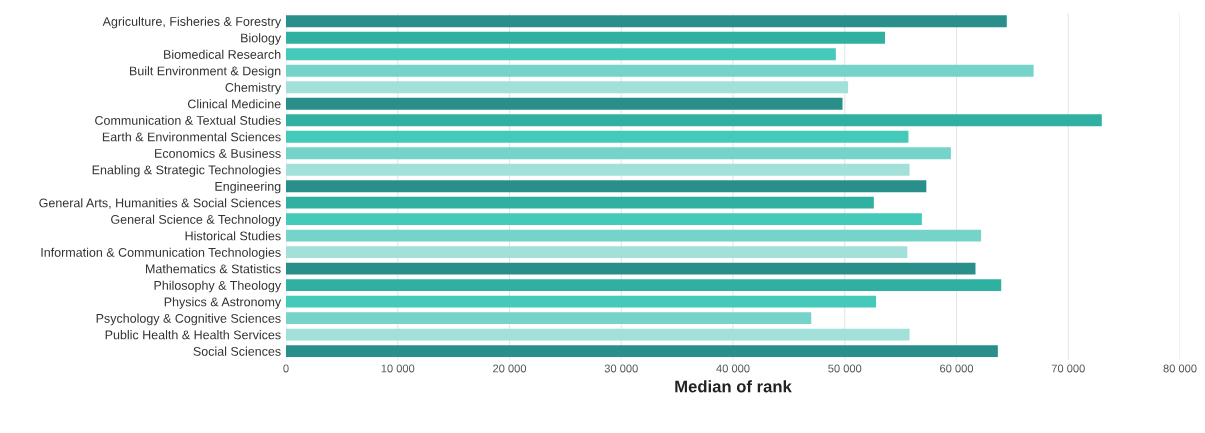 This screenshot has width=1205, height=433. What do you see at coordinates (261, 39) in the screenshot?
I see `y-tick-label: Biology` at bounding box center [261, 39].